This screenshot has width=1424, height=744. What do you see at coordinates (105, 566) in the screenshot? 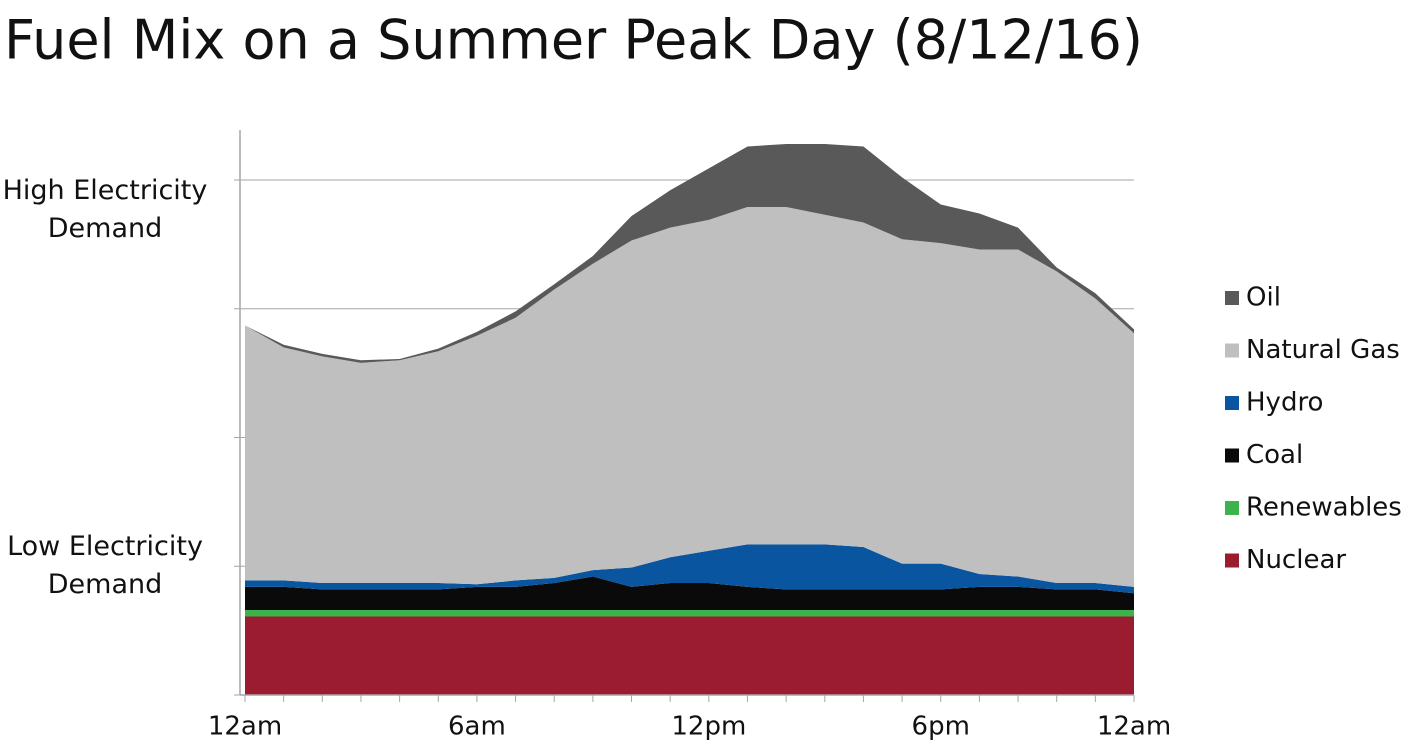
I see `y-tick-label: Low Electricity Demand` at bounding box center [105, 566].